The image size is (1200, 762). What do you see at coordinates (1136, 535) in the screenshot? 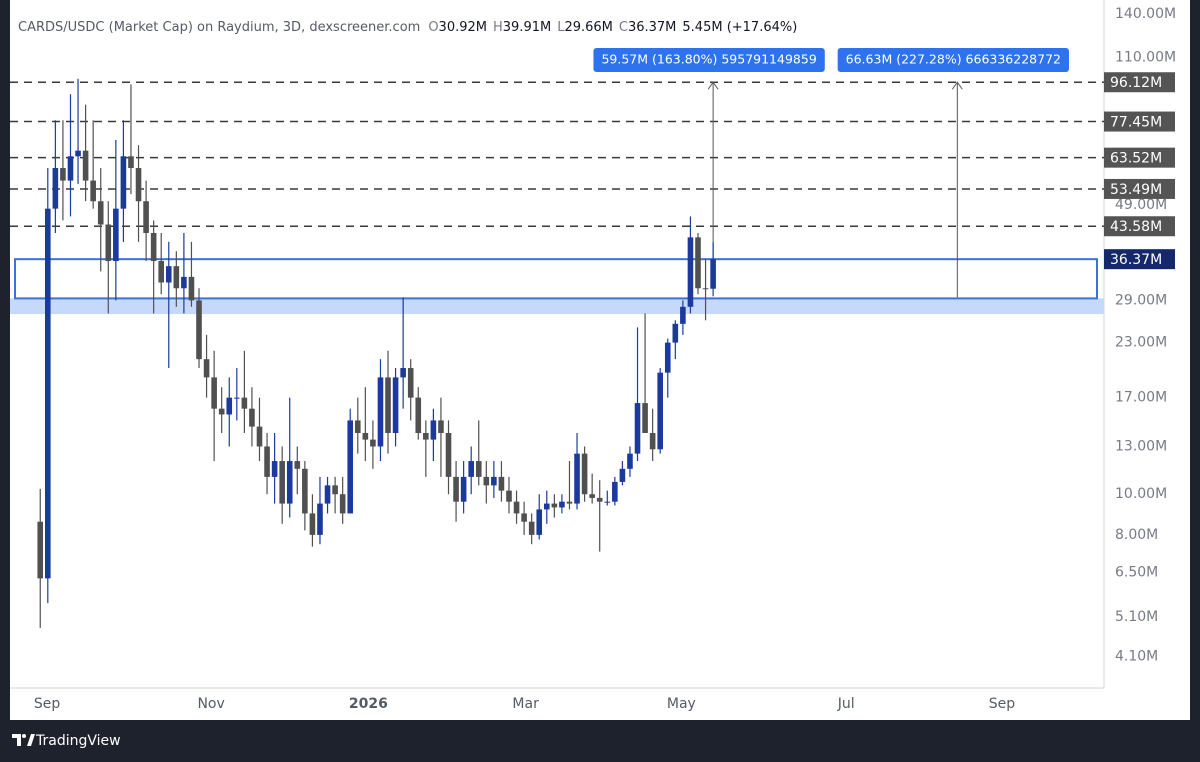
I see `y-tick-label: 8.00M` at bounding box center [1136, 535].